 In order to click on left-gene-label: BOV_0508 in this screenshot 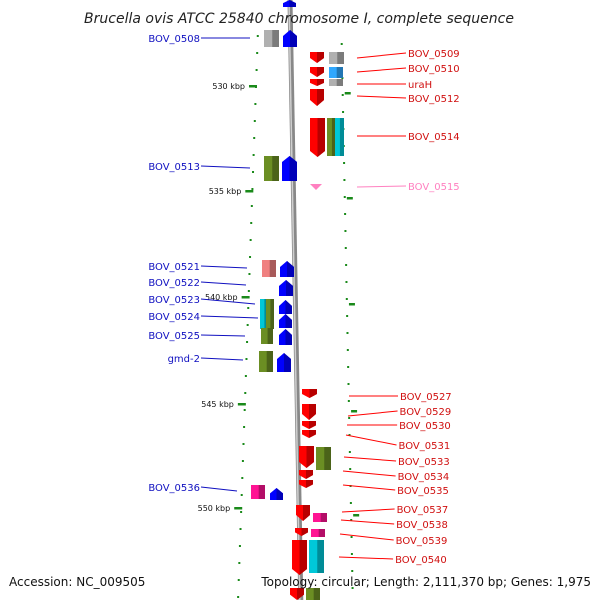, I will do `click(174, 39)`.